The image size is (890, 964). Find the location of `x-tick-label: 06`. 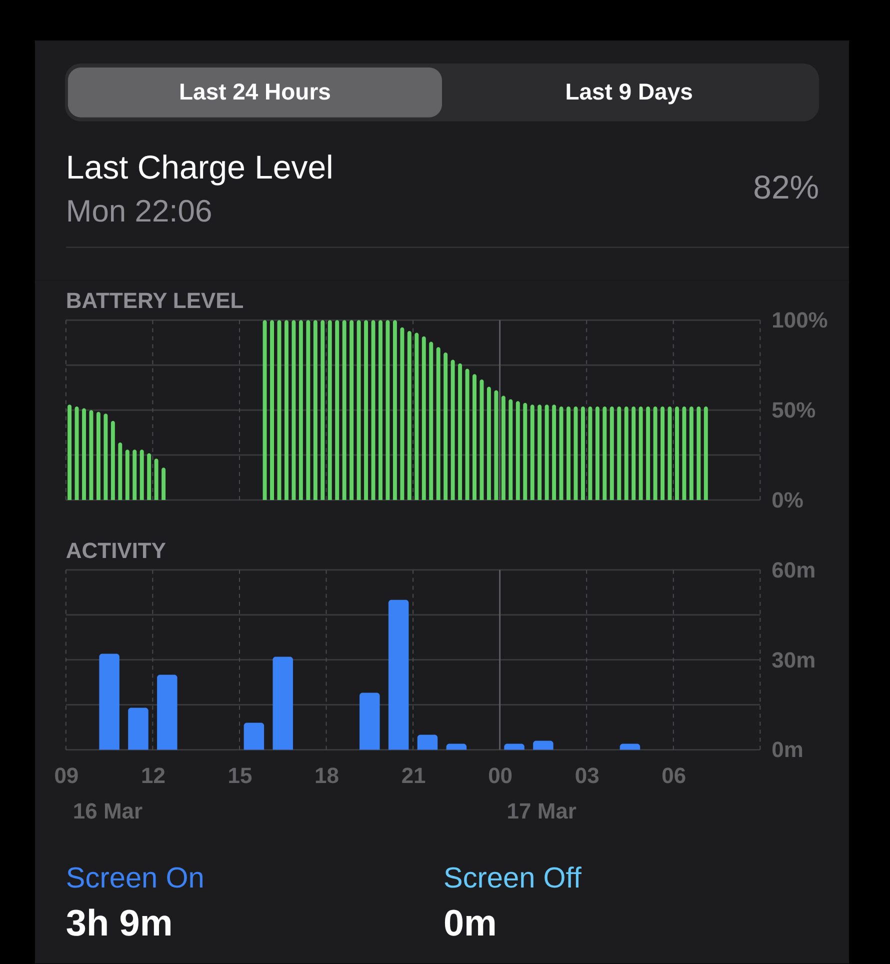

x-tick-label: 06 is located at coordinates (674, 775).